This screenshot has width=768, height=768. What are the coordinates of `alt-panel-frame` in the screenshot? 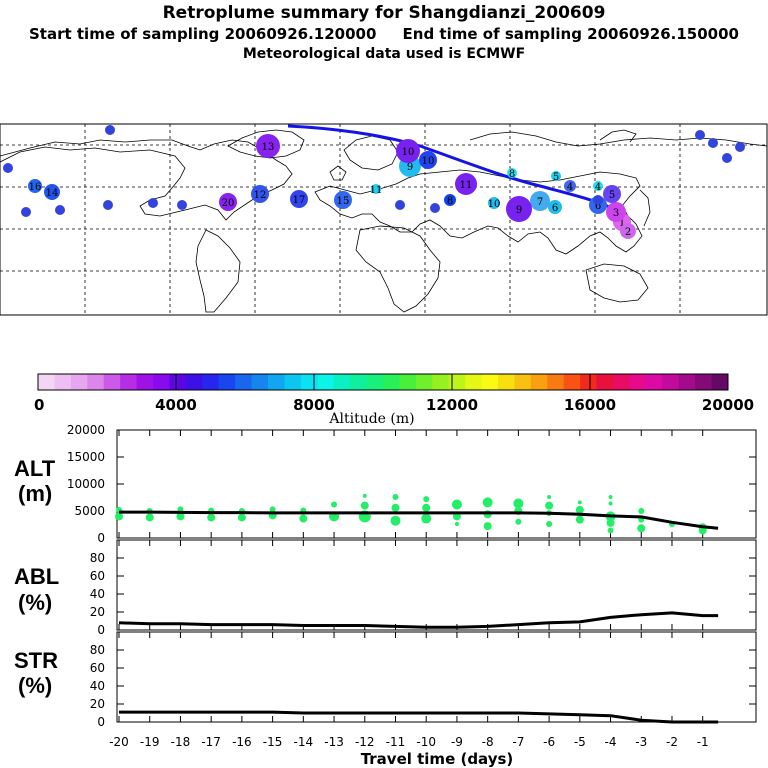 It's located at (436, 484).